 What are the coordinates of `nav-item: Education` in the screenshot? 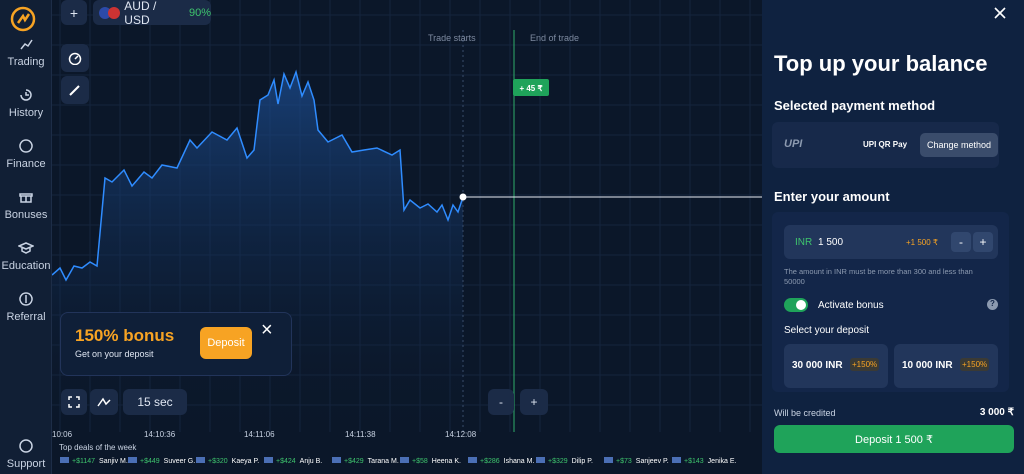 It's located at (26, 256).